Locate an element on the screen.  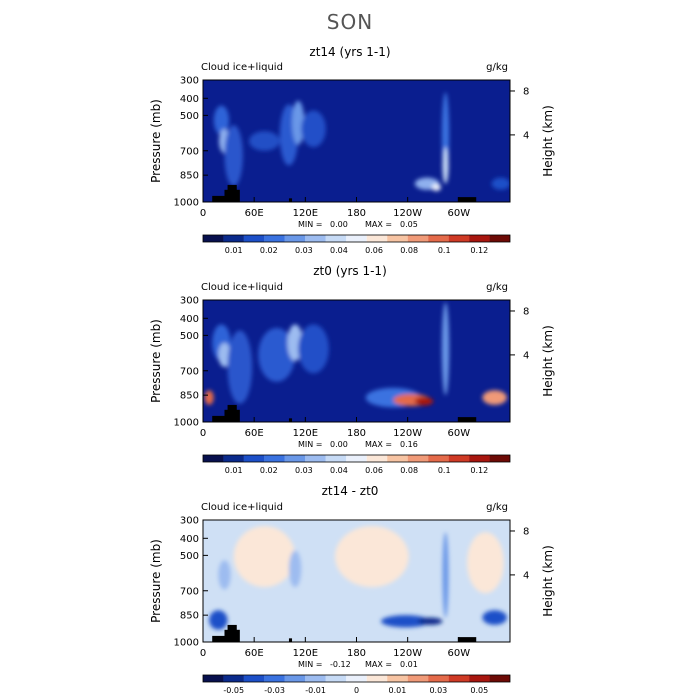
colorbar-frame is located at coordinates (356, 678).